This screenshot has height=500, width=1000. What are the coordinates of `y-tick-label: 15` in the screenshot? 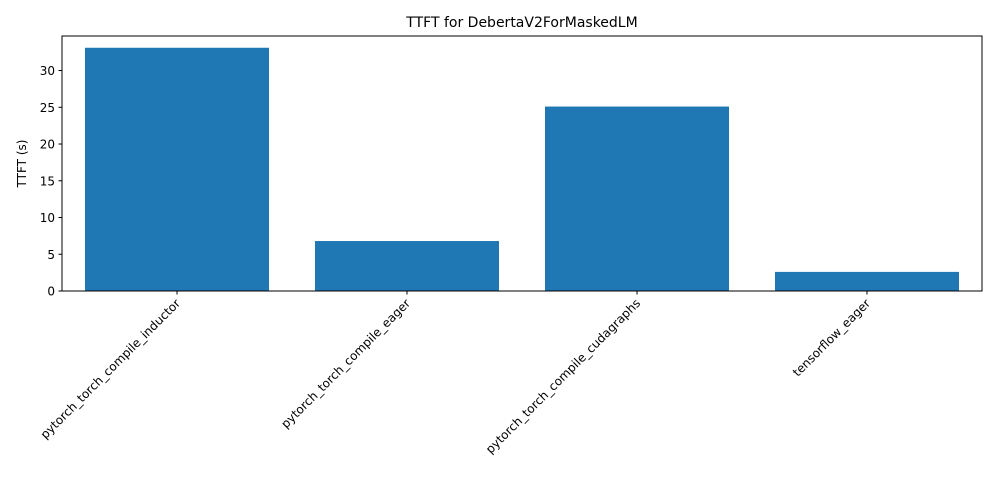 It's located at (47, 181).